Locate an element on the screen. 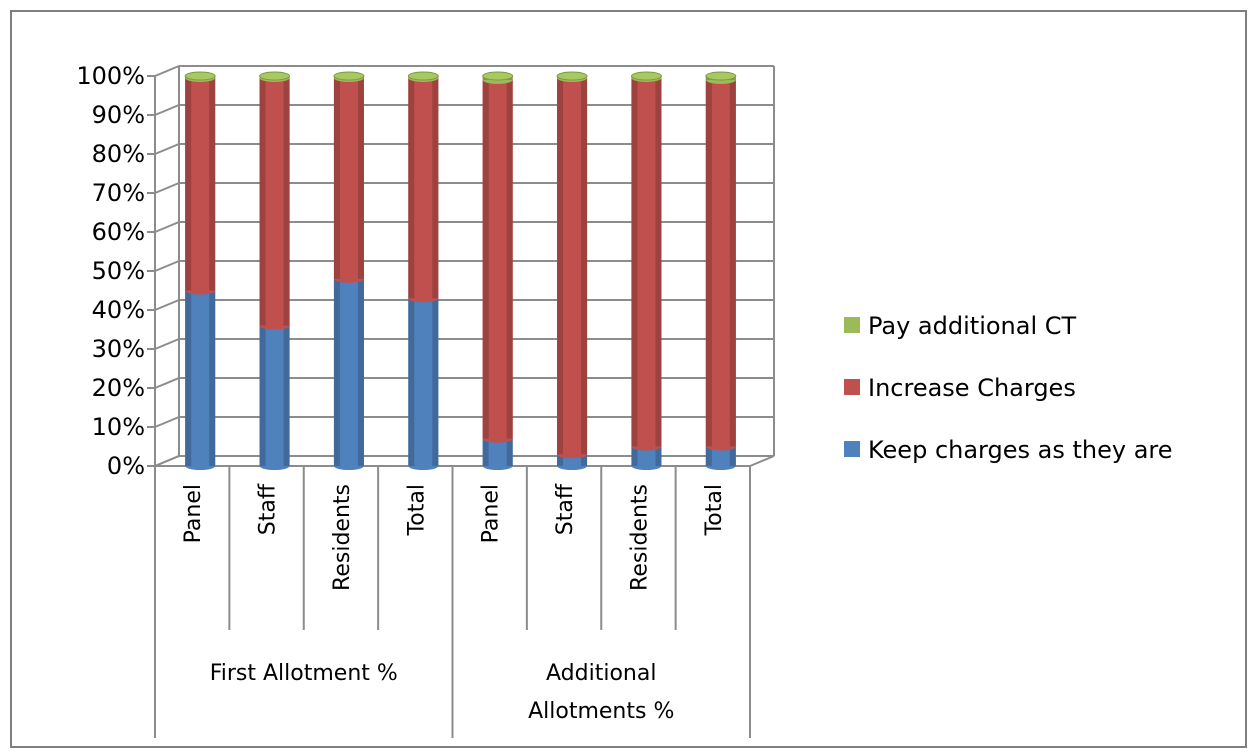 The image size is (1252, 752). y-tick-label: 40% is located at coordinates (118, 310).